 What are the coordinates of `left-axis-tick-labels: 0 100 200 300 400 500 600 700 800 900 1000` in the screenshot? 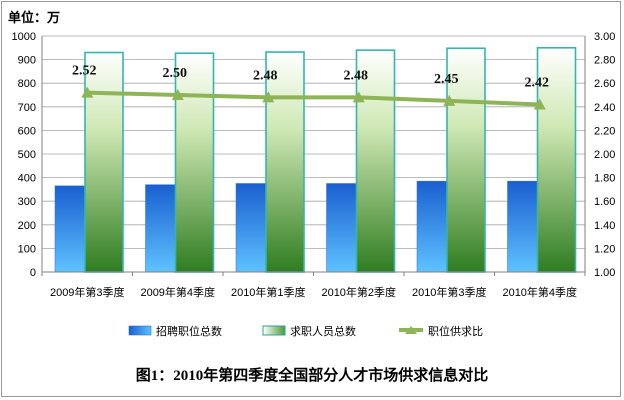 It's located at (24, 155).